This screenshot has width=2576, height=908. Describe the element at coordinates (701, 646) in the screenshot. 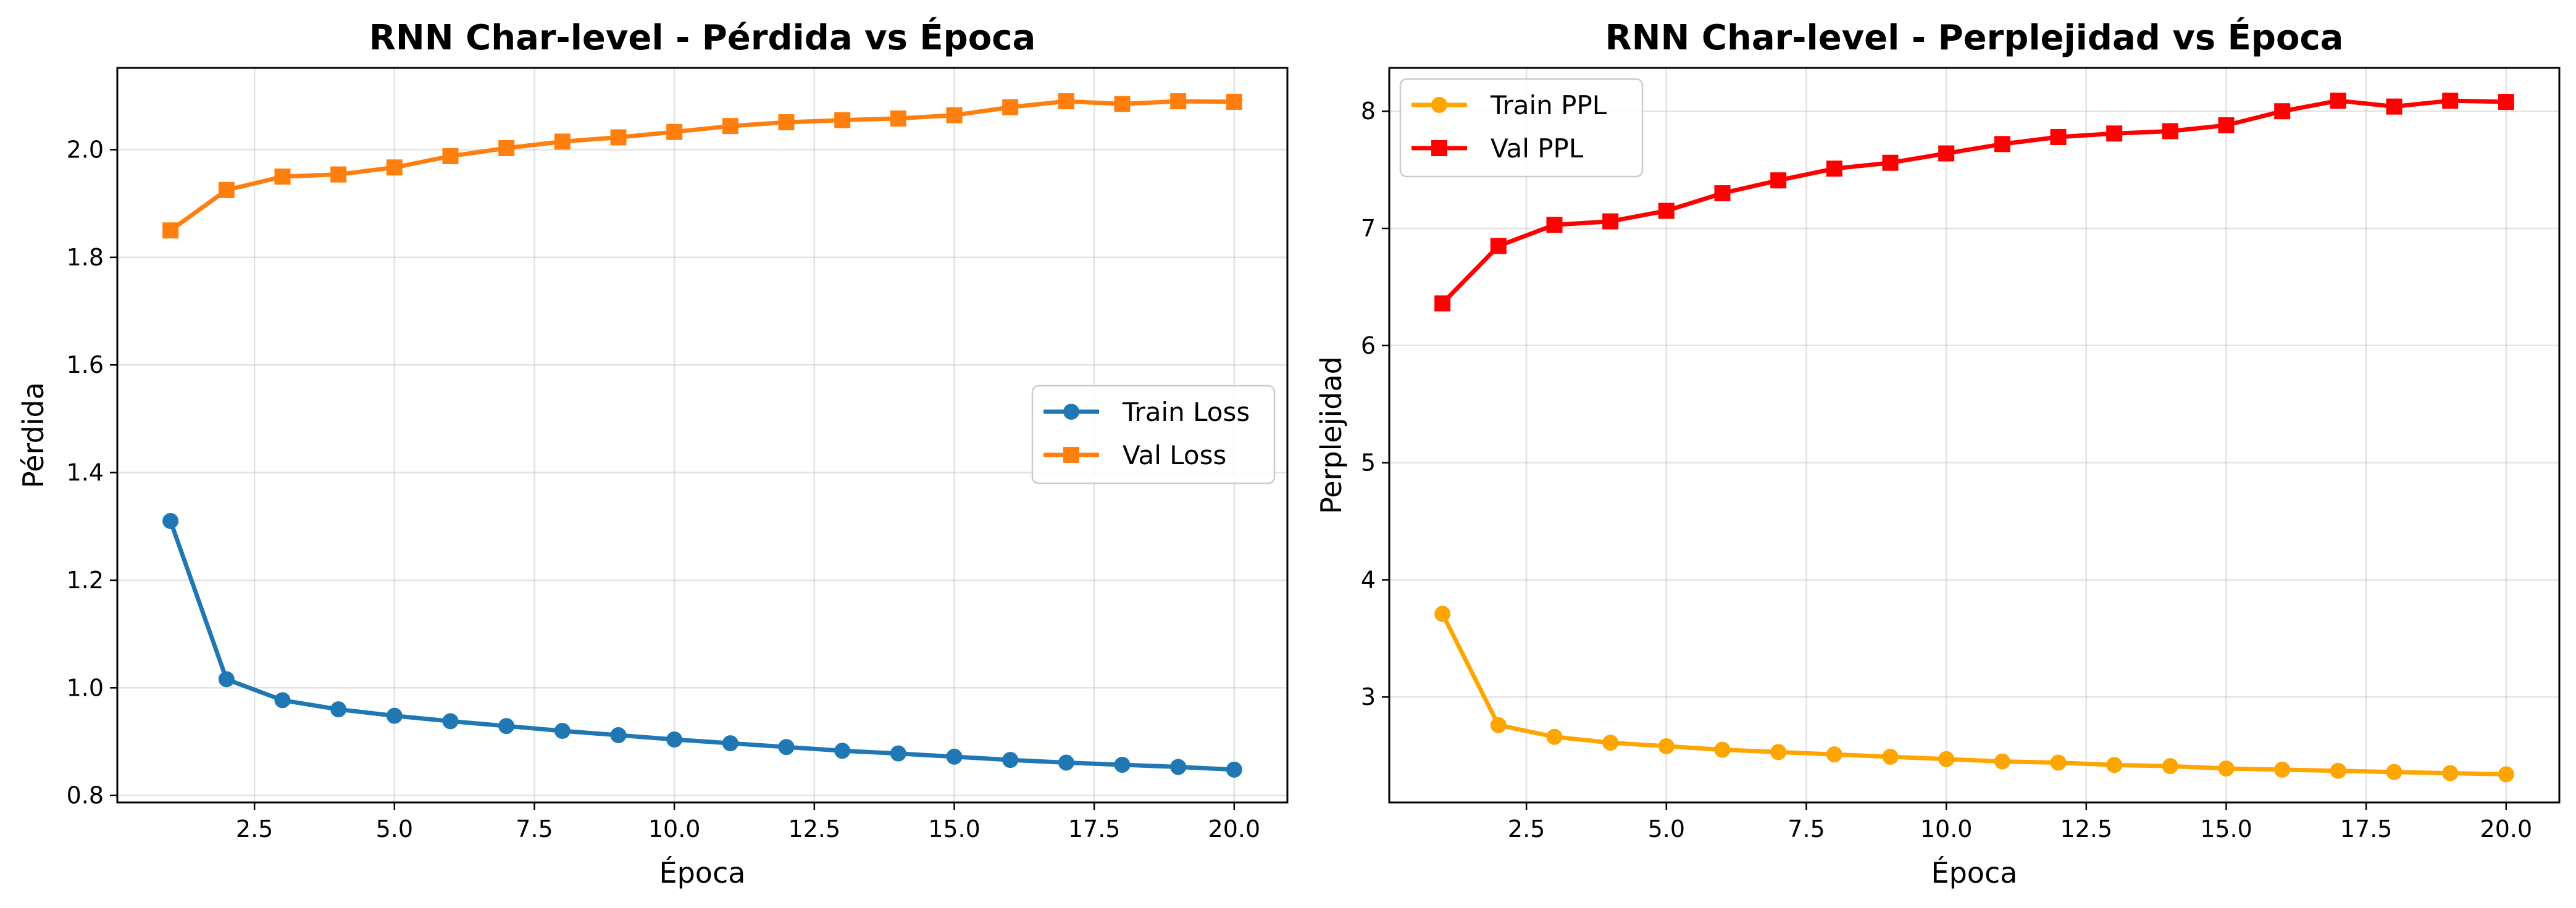

I see `train-loss-series-line` at that location.